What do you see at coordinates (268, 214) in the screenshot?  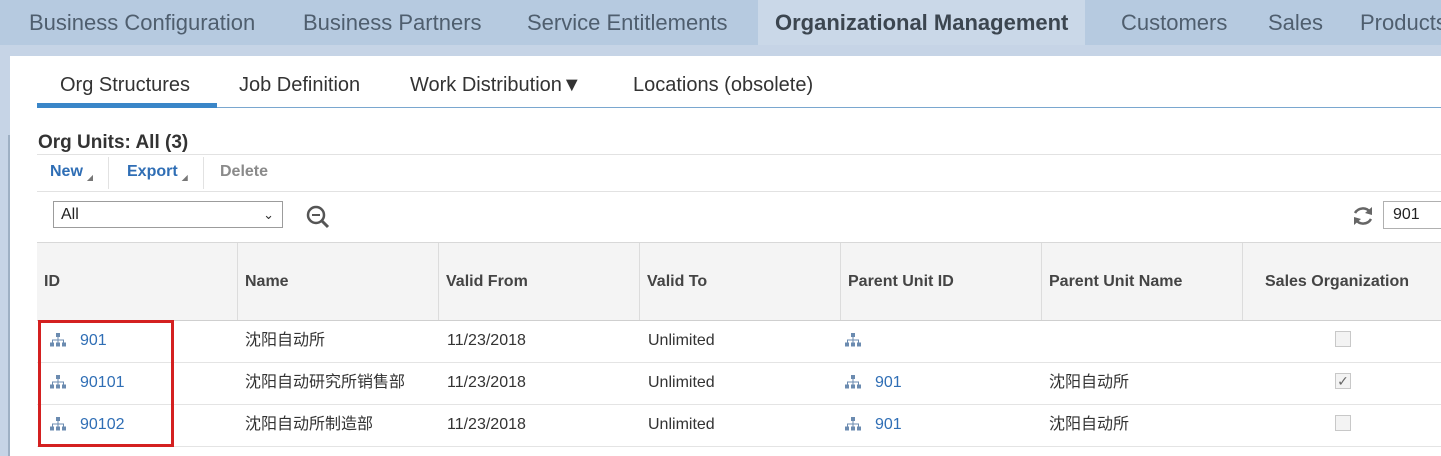 I see `chevron-down-icon: ⌄` at bounding box center [268, 214].